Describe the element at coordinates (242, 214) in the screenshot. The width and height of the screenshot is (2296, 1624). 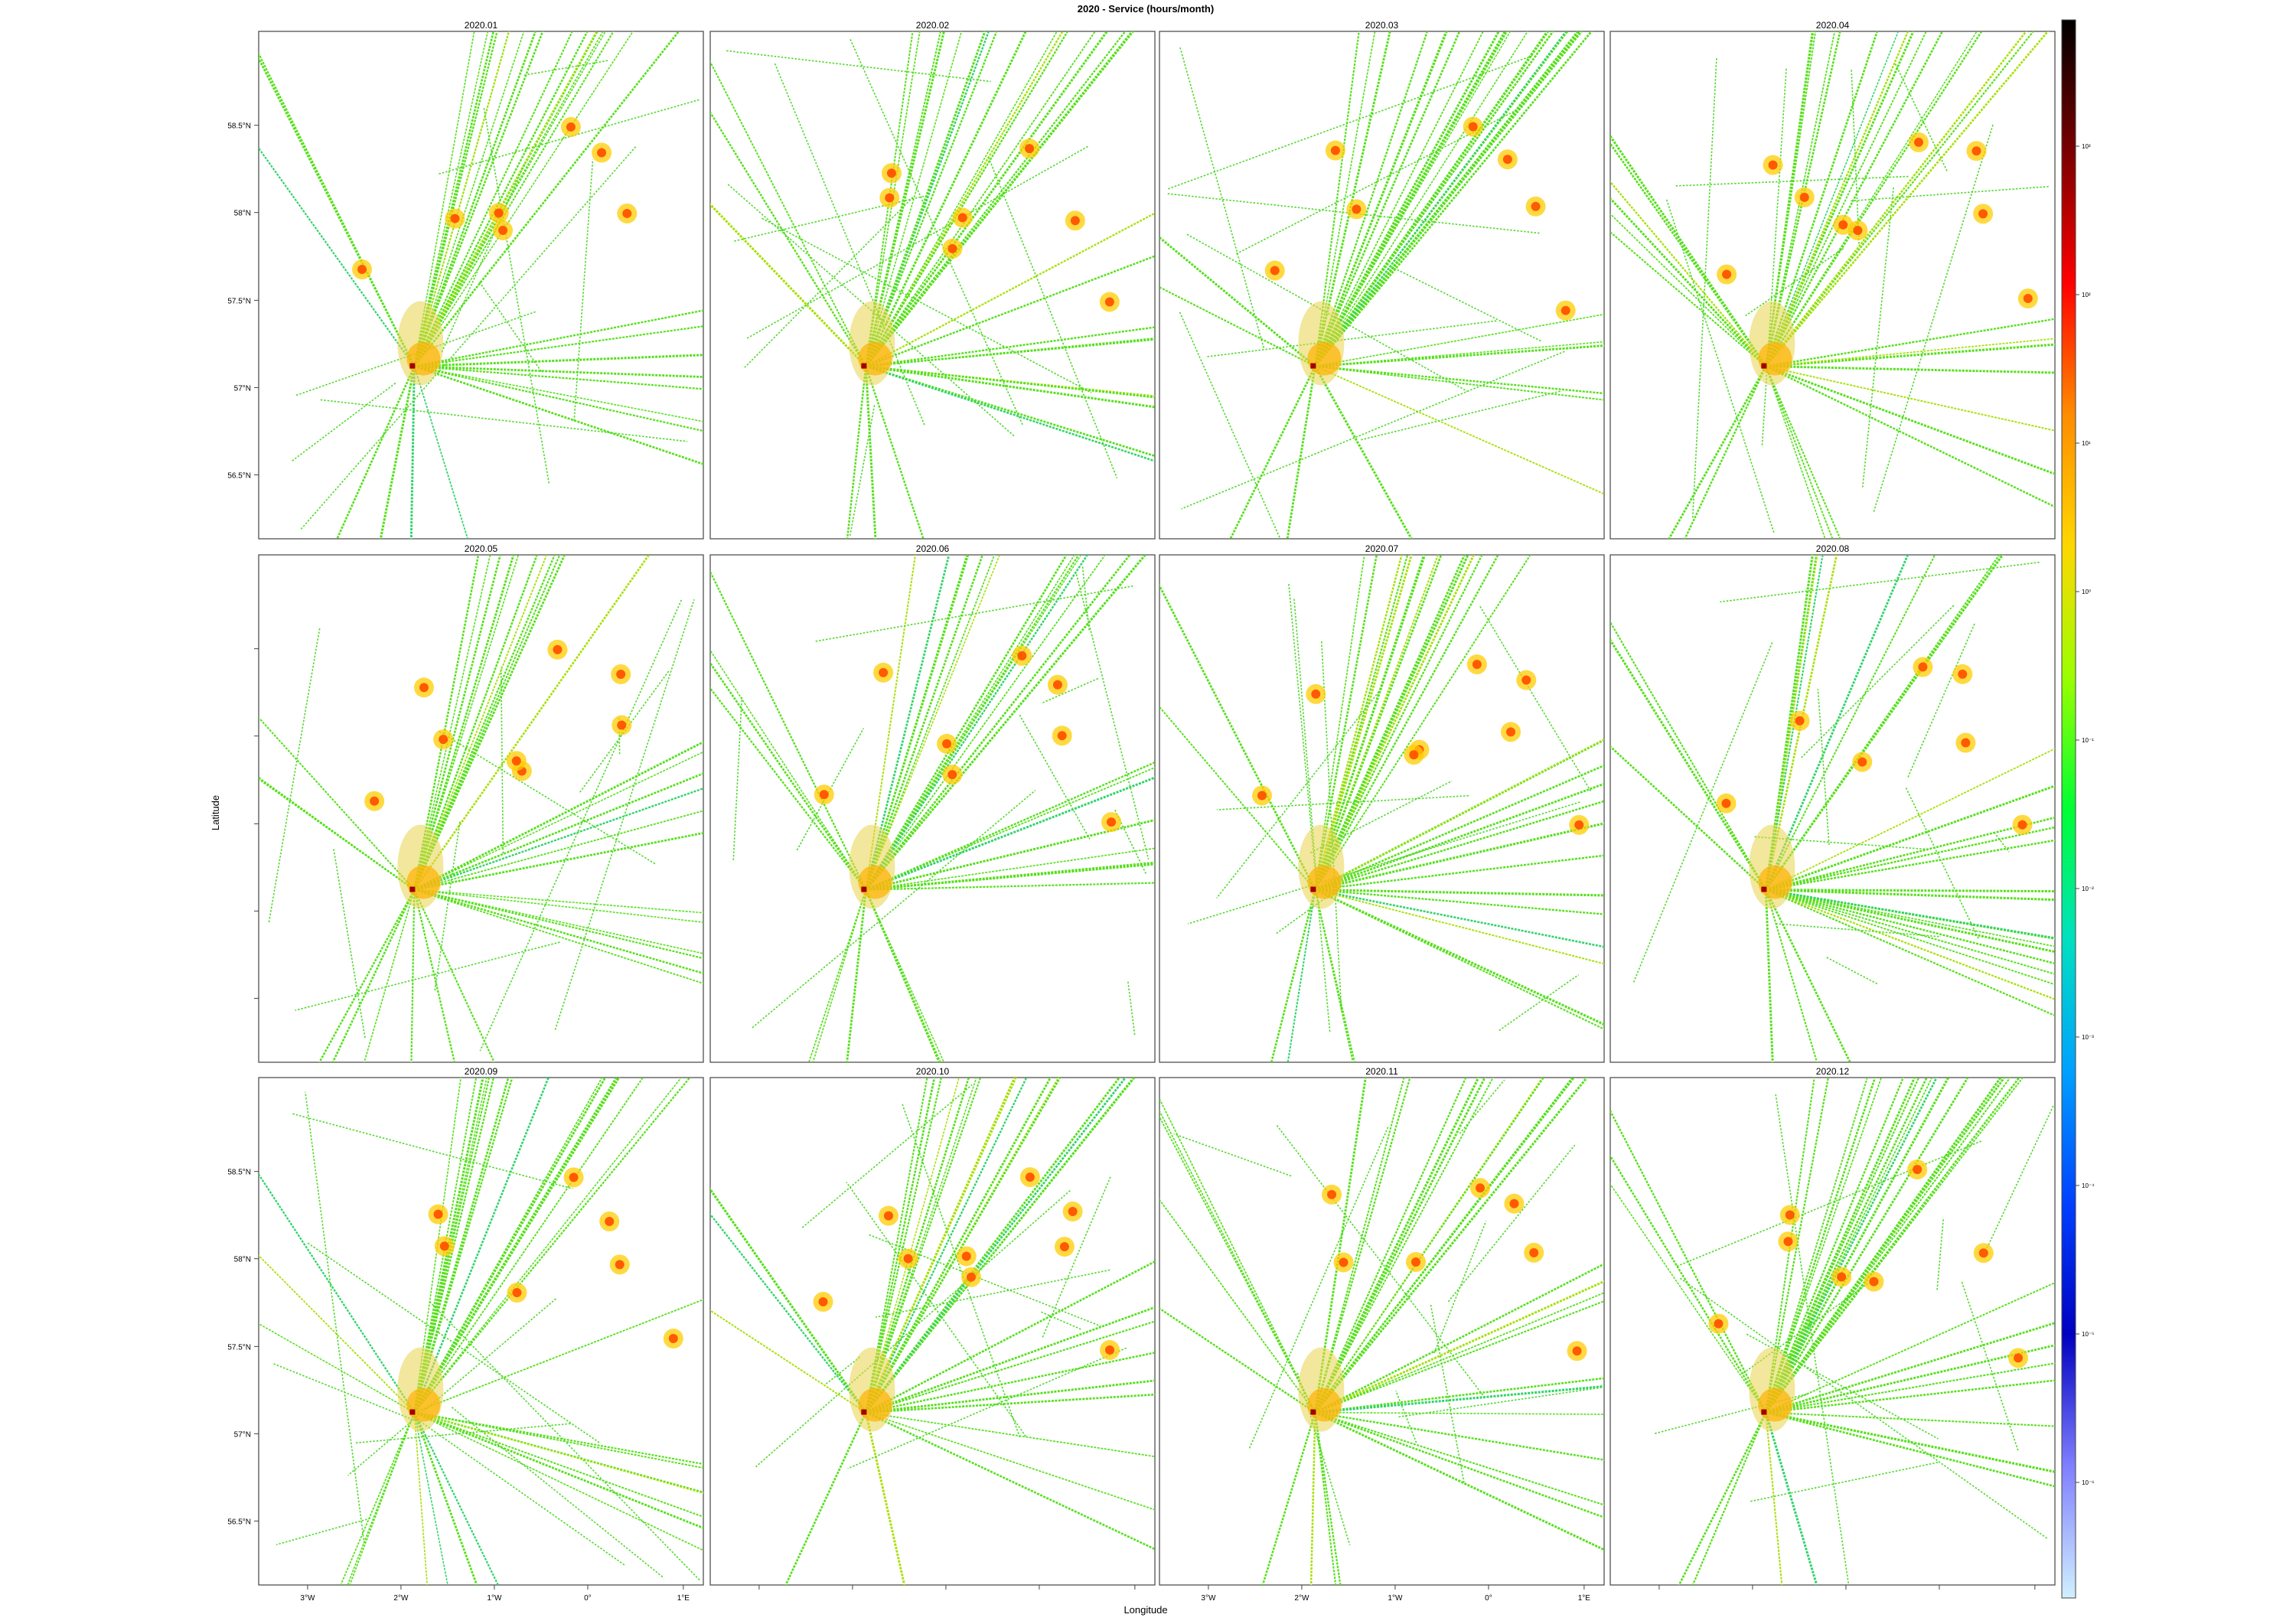
I see `y-tick-label: 58°N` at that location.